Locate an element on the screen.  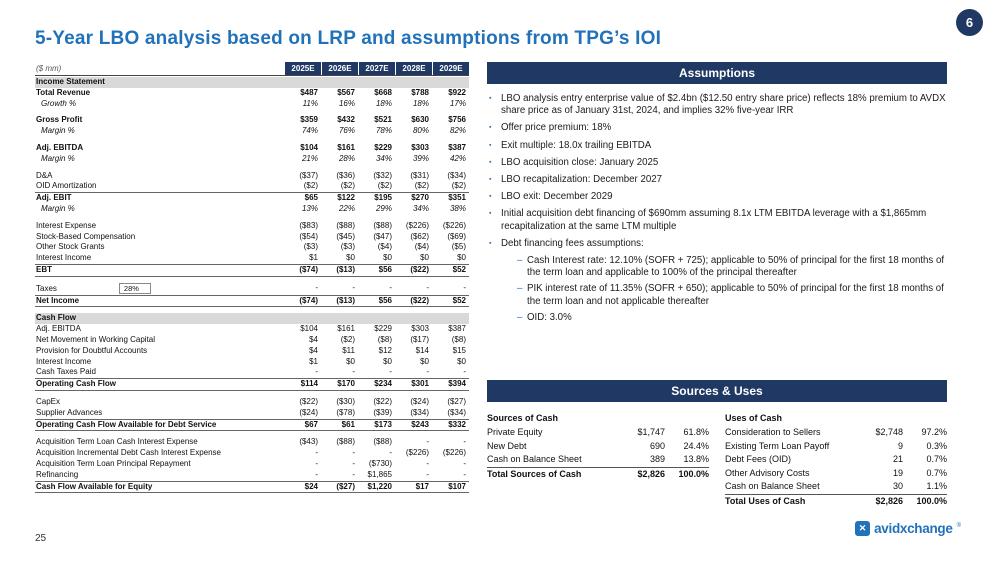
uses-amount: $2,748 is located at coordinates (889, 432).